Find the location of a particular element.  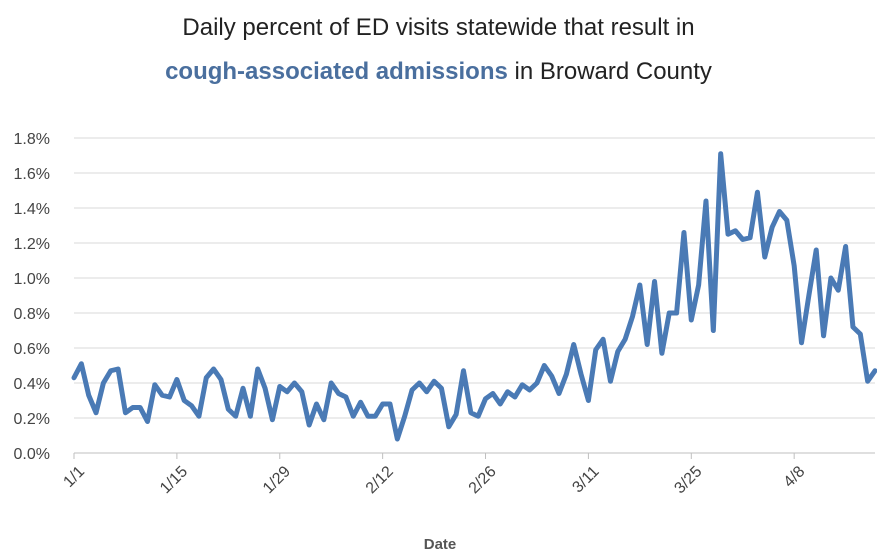

x-axis-ticks: 1/1 1/15 1/29 2/12 2/26 3/11 3/25 4/8 is located at coordinates (434, 475).